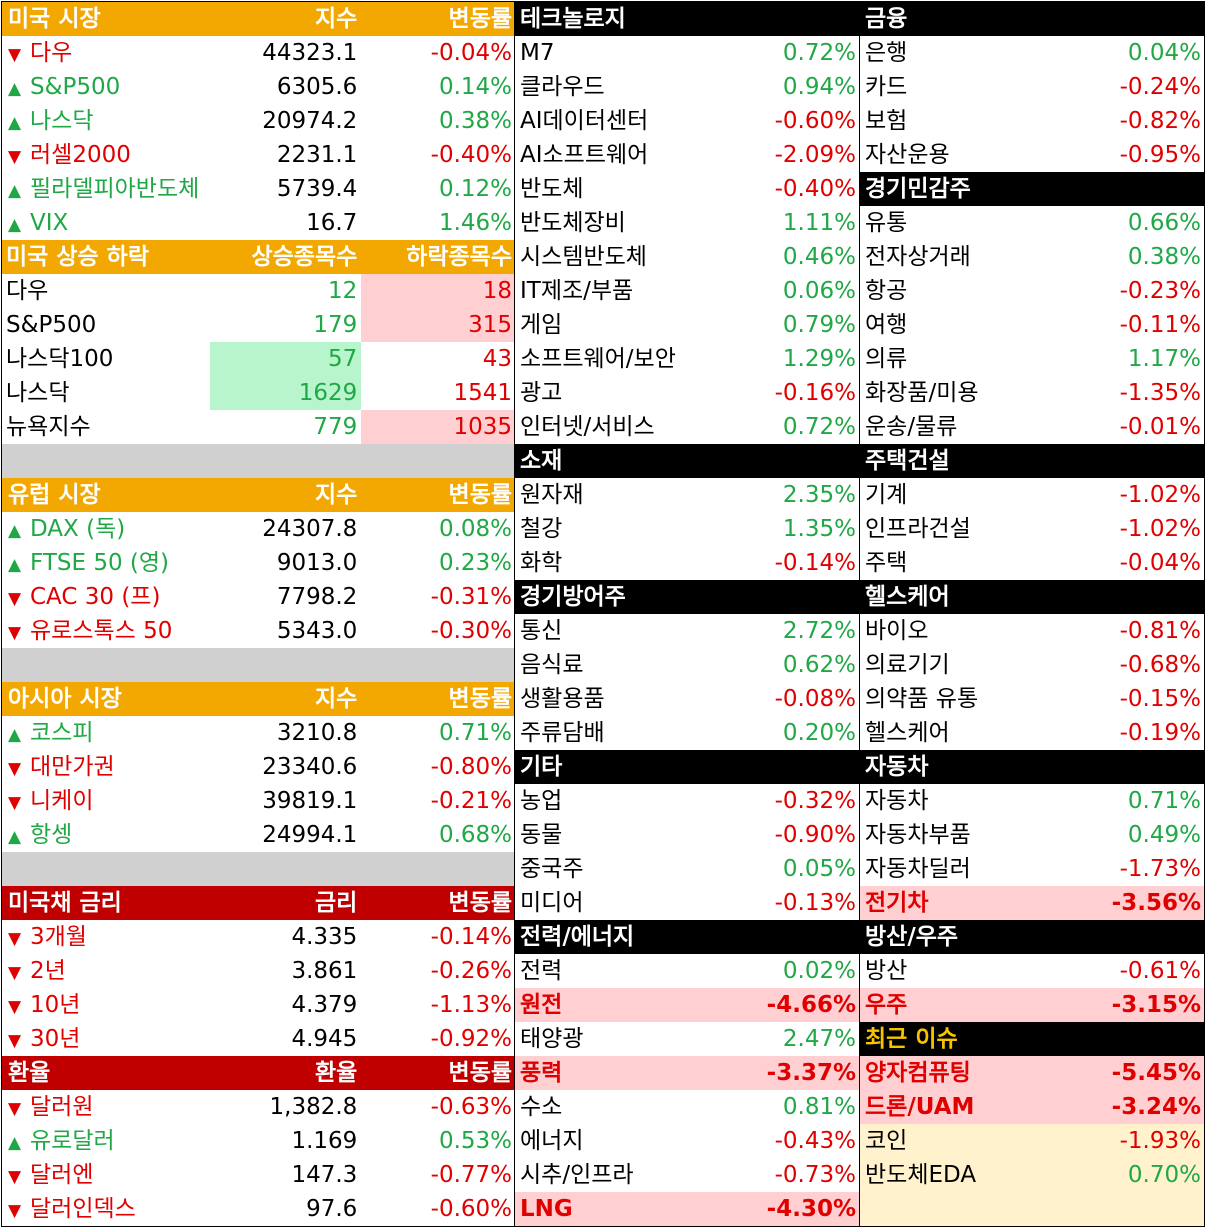 The image size is (1209, 1231). I want to click on sector-row: 드론/UAM -3.24%, so click(1032, 1107).